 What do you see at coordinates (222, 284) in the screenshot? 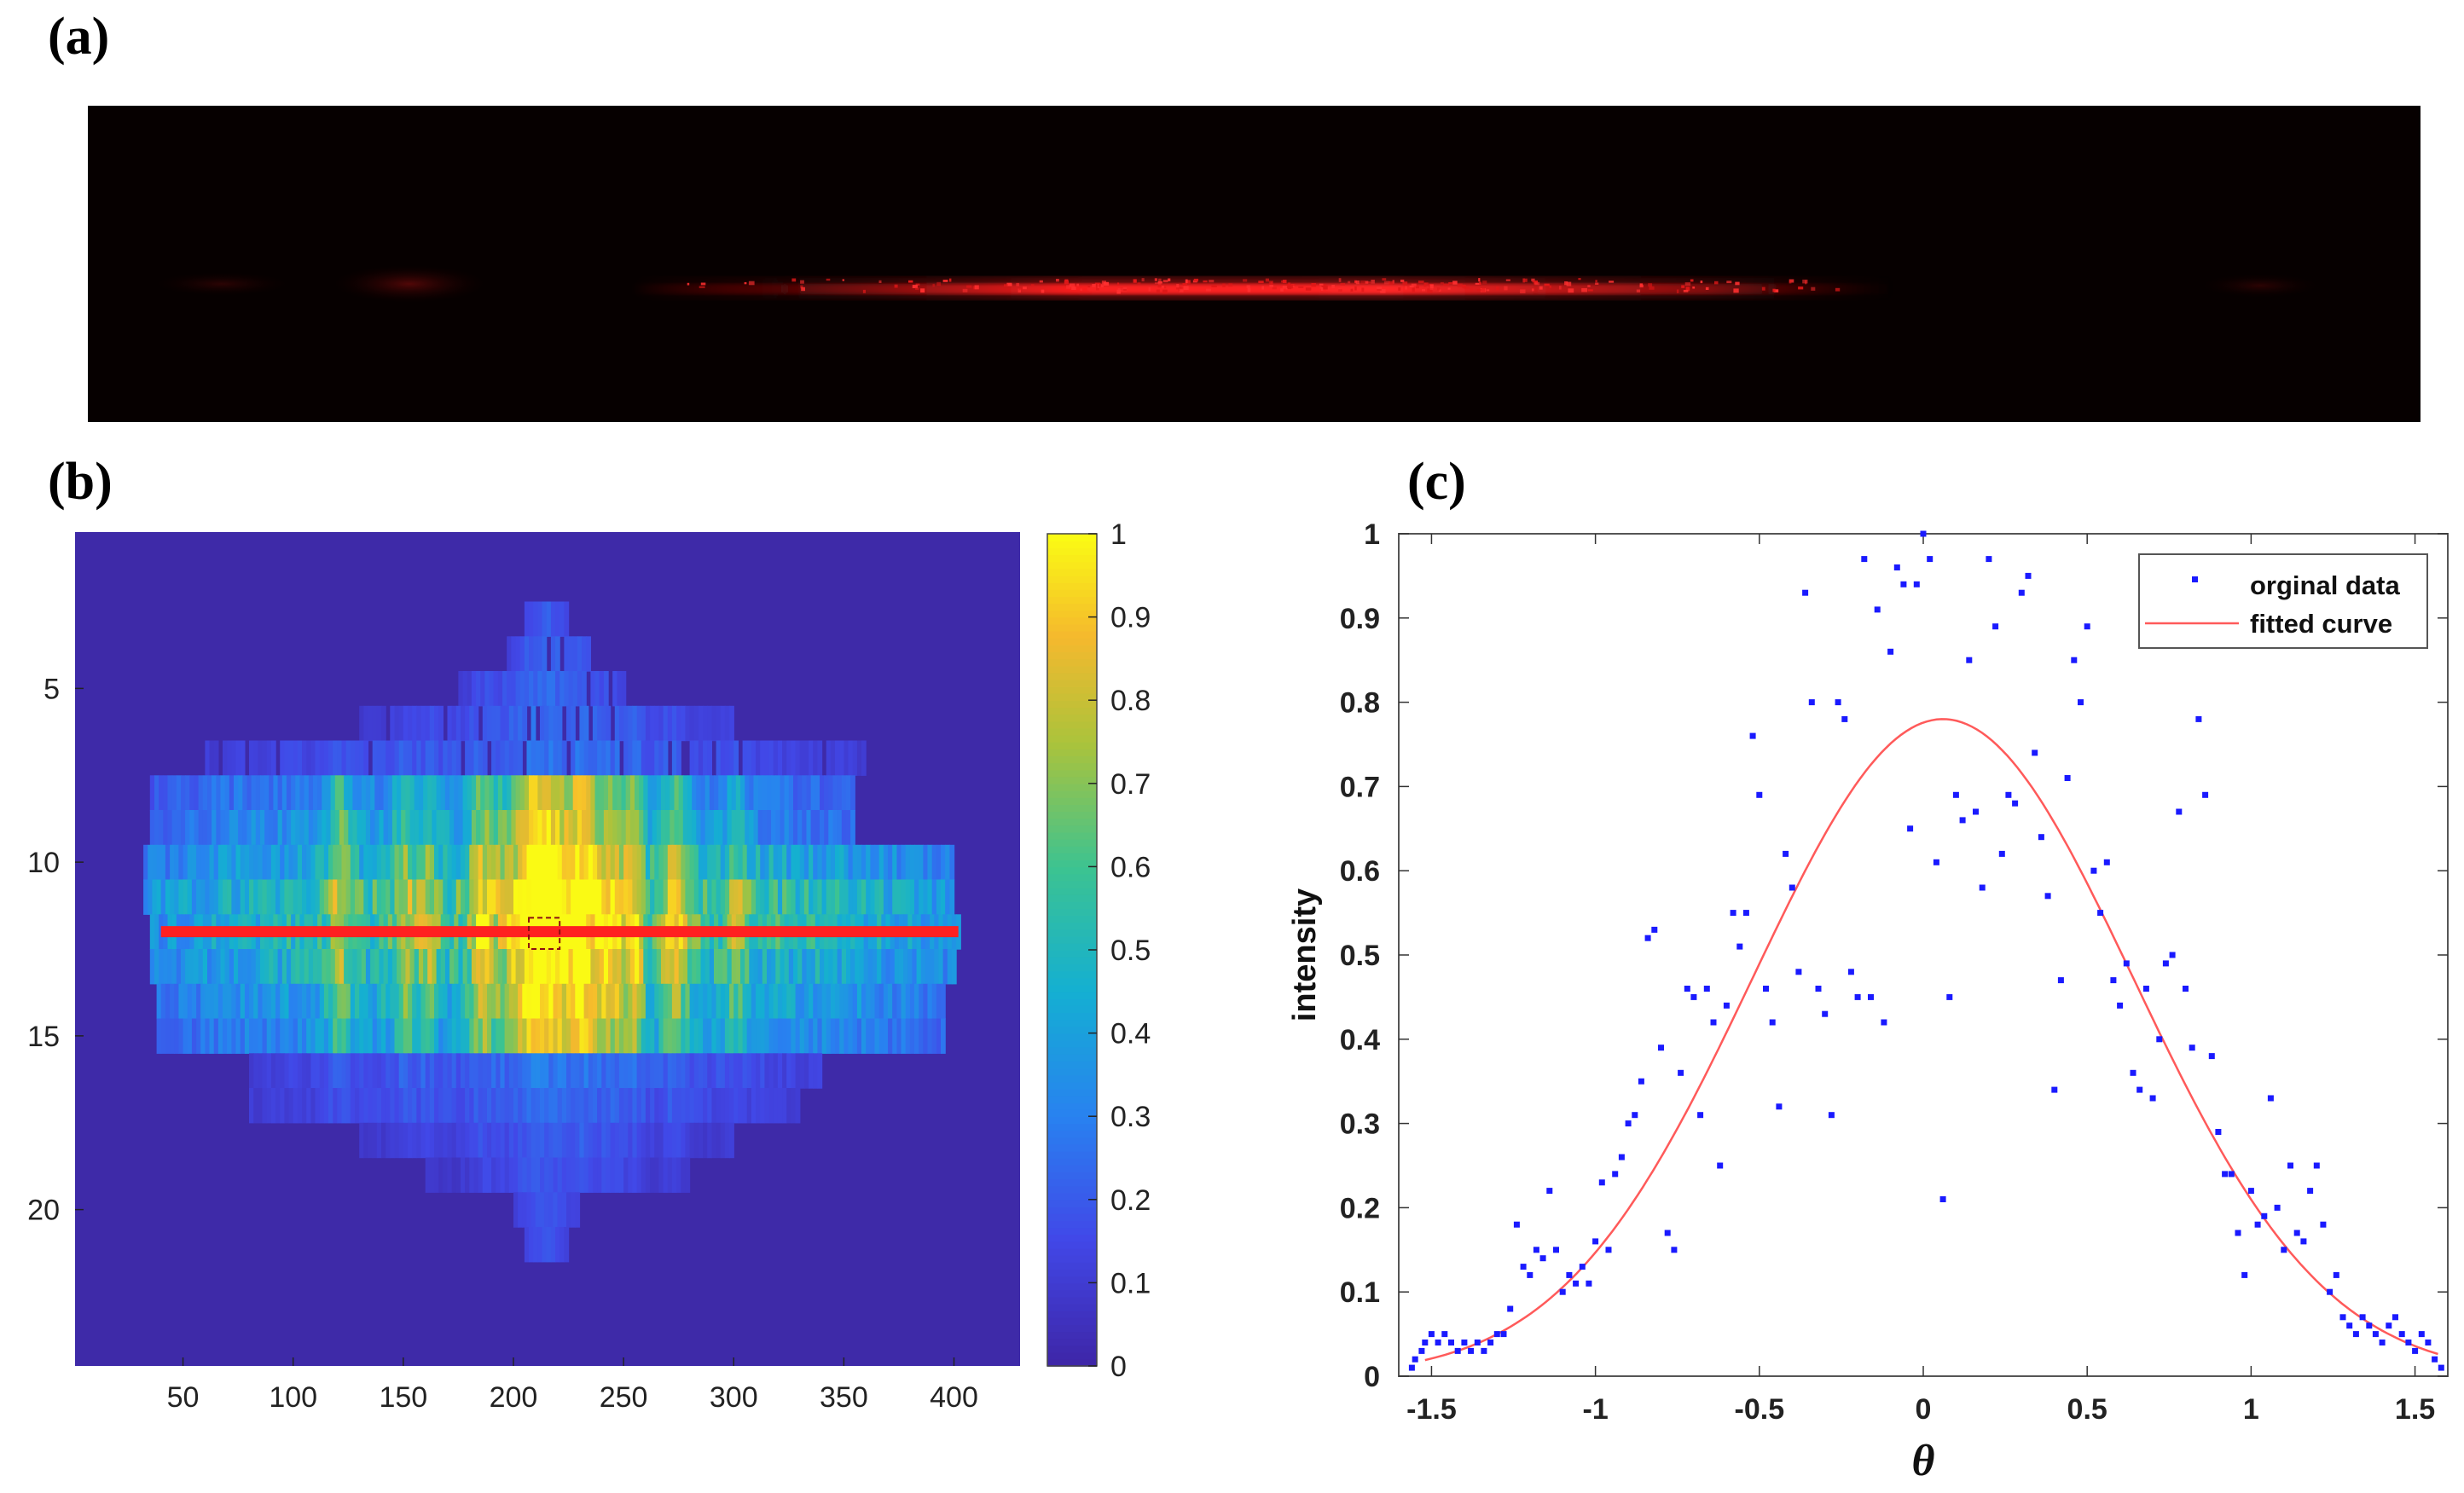
I see `faint-glow-far-left` at bounding box center [222, 284].